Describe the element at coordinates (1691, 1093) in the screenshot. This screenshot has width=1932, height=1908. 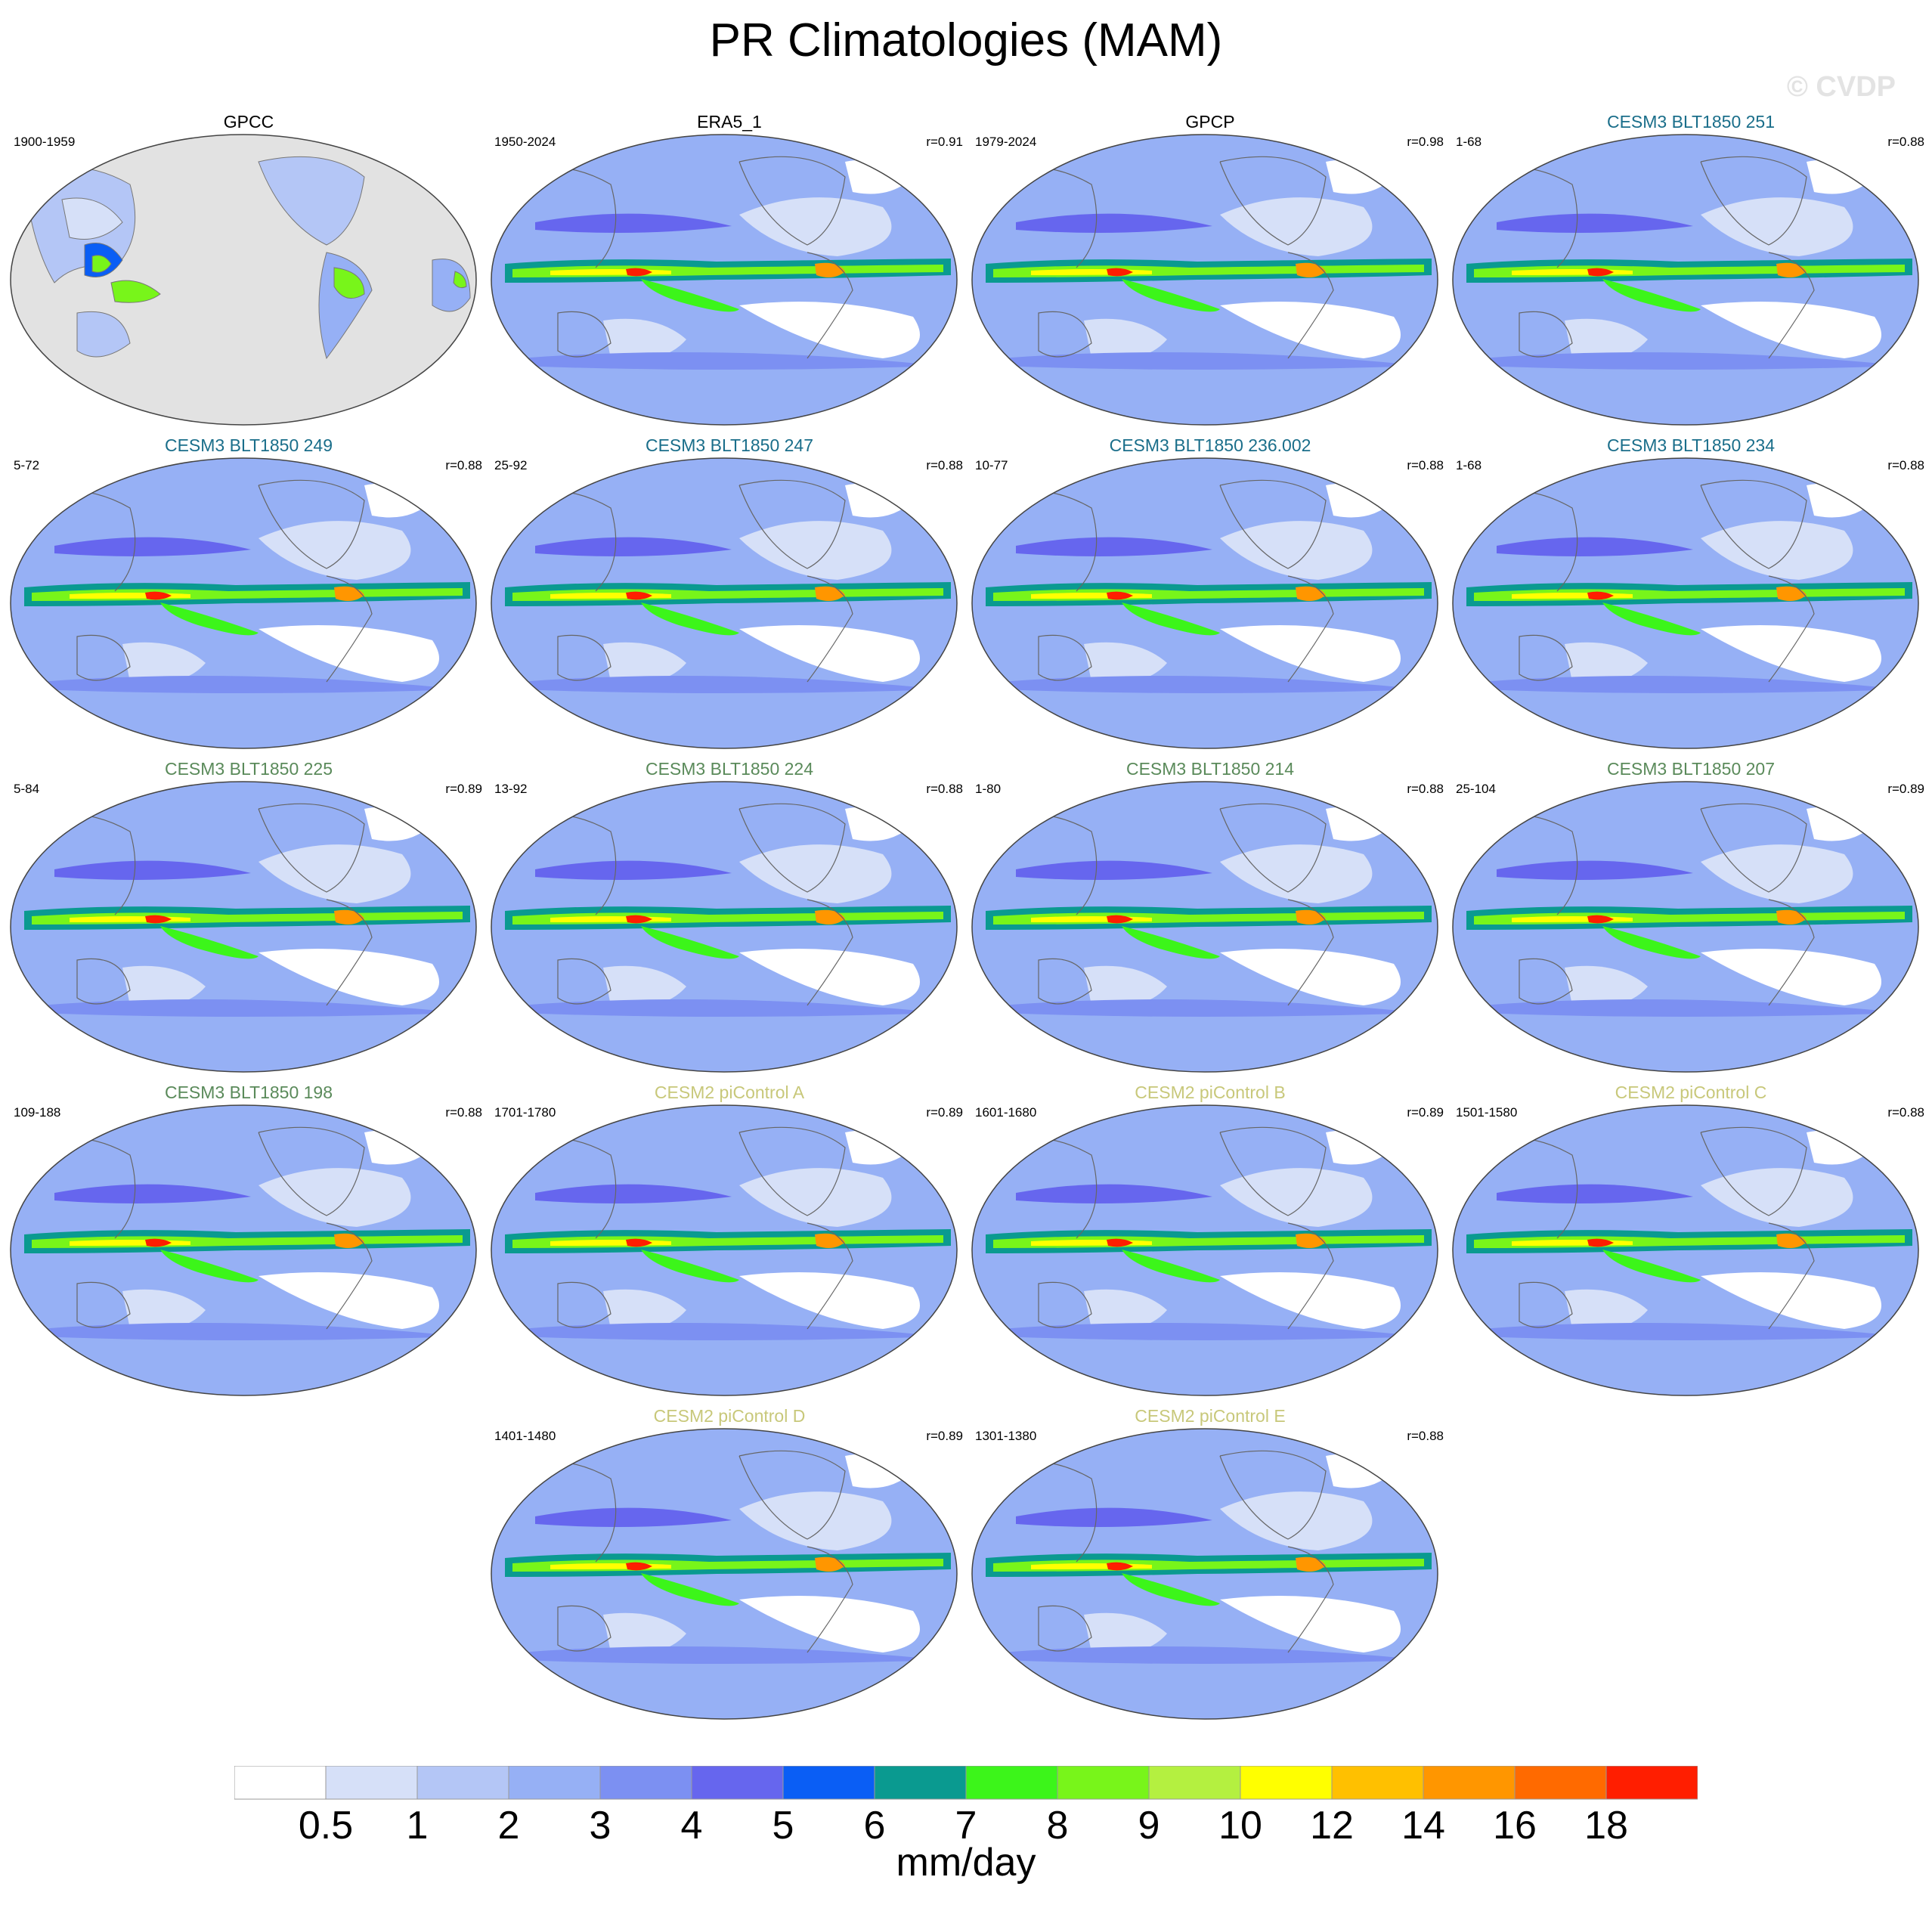
I see `panel-title: CESM2 piControl C` at that location.